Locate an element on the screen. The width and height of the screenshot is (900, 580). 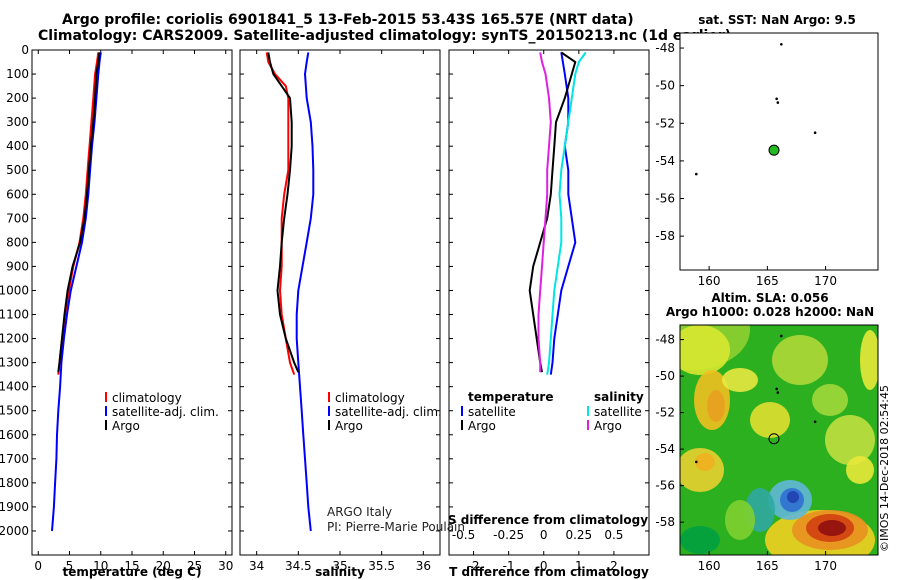
y-tick-label: 400 is located at coordinates (17, 146).